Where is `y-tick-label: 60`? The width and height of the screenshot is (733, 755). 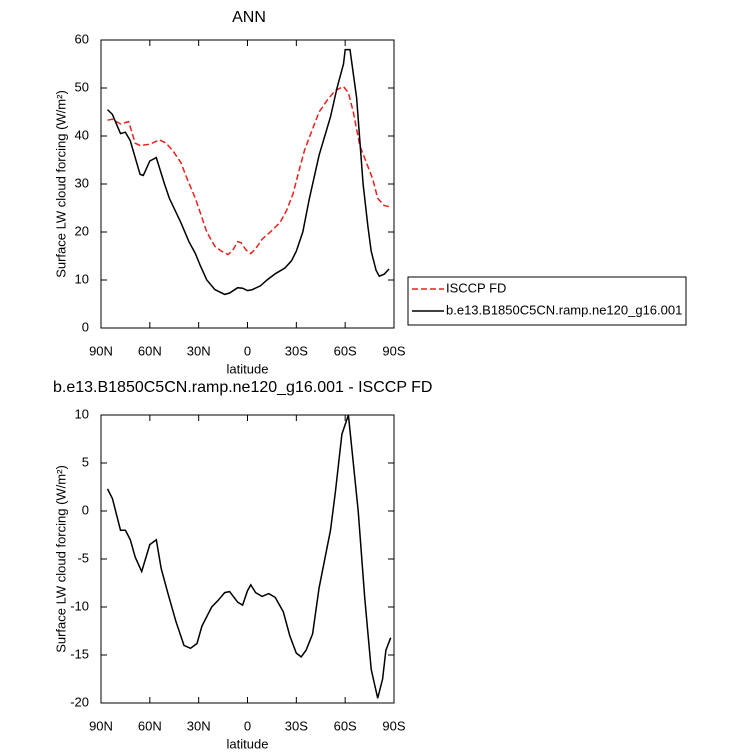
y-tick-label: 60 is located at coordinates (82, 38).